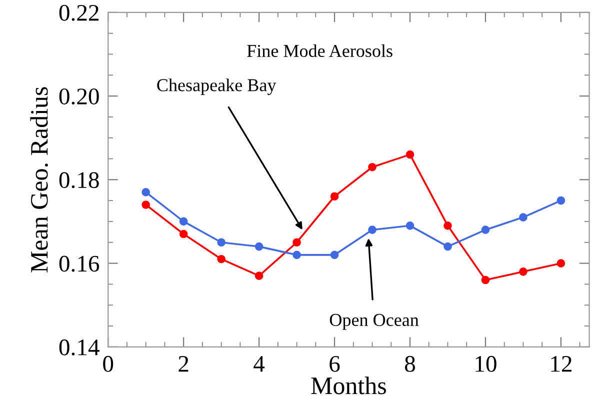 The width and height of the screenshot is (594, 413). Describe the element at coordinates (259, 364) in the screenshot. I see `x-tick-label: 4` at that location.